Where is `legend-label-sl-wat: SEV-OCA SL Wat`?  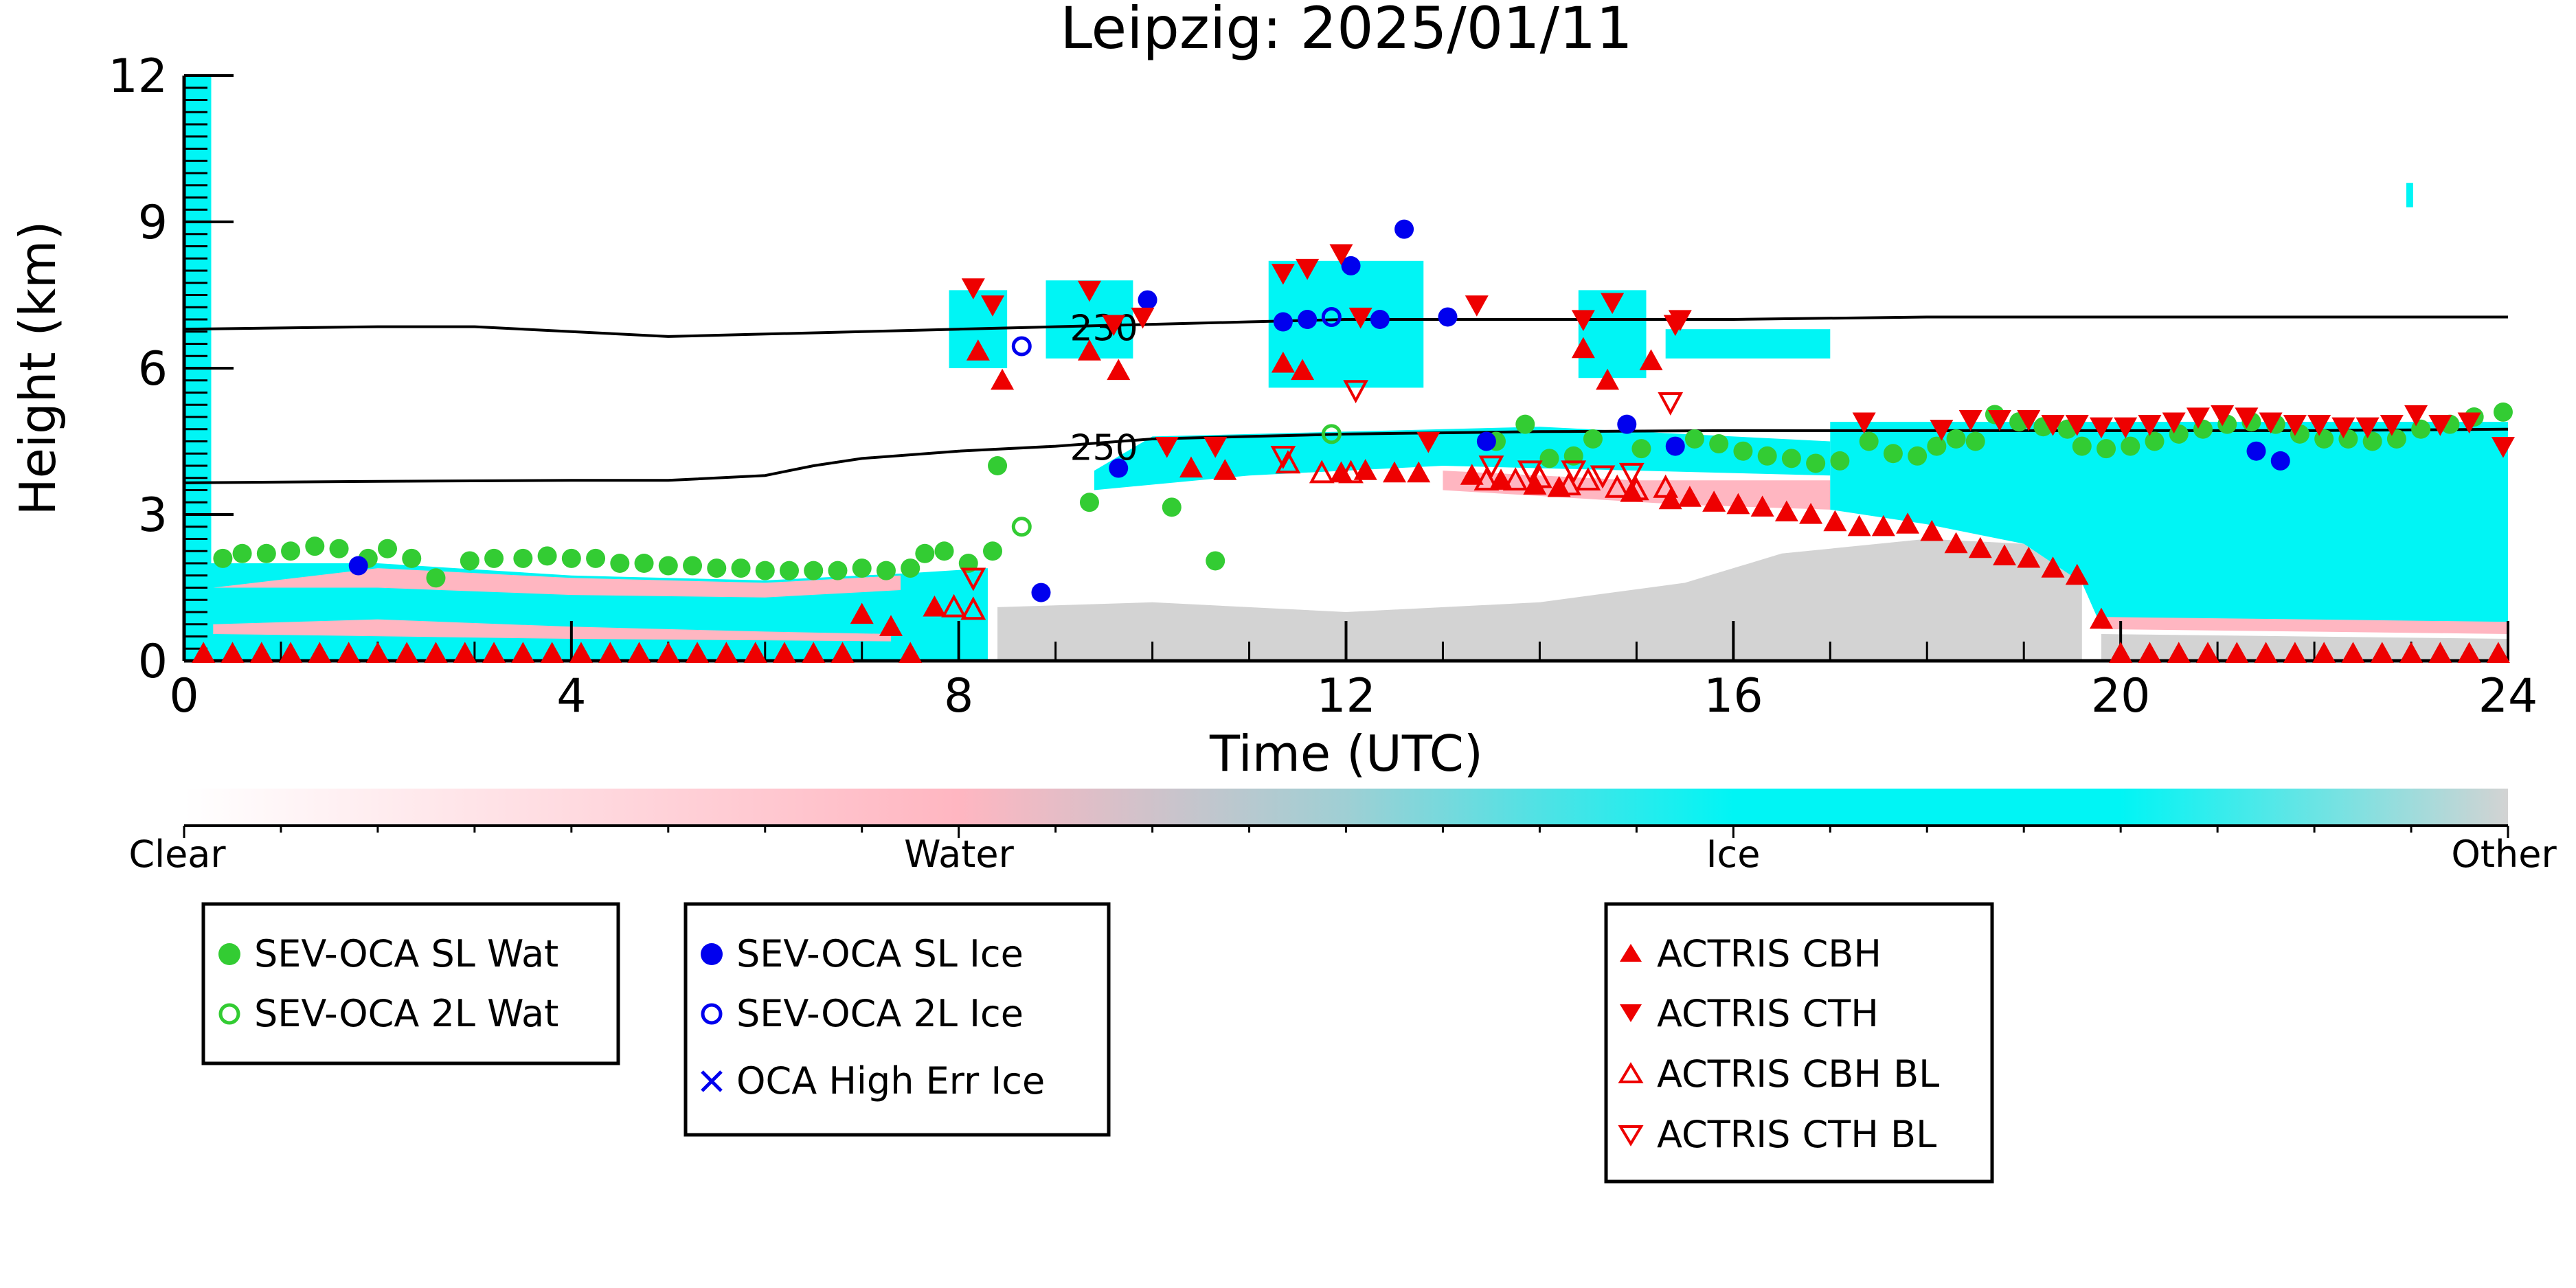 legend-label-sl-wat: SEV-OCA SL Wat is located at coordinates (406, 953).